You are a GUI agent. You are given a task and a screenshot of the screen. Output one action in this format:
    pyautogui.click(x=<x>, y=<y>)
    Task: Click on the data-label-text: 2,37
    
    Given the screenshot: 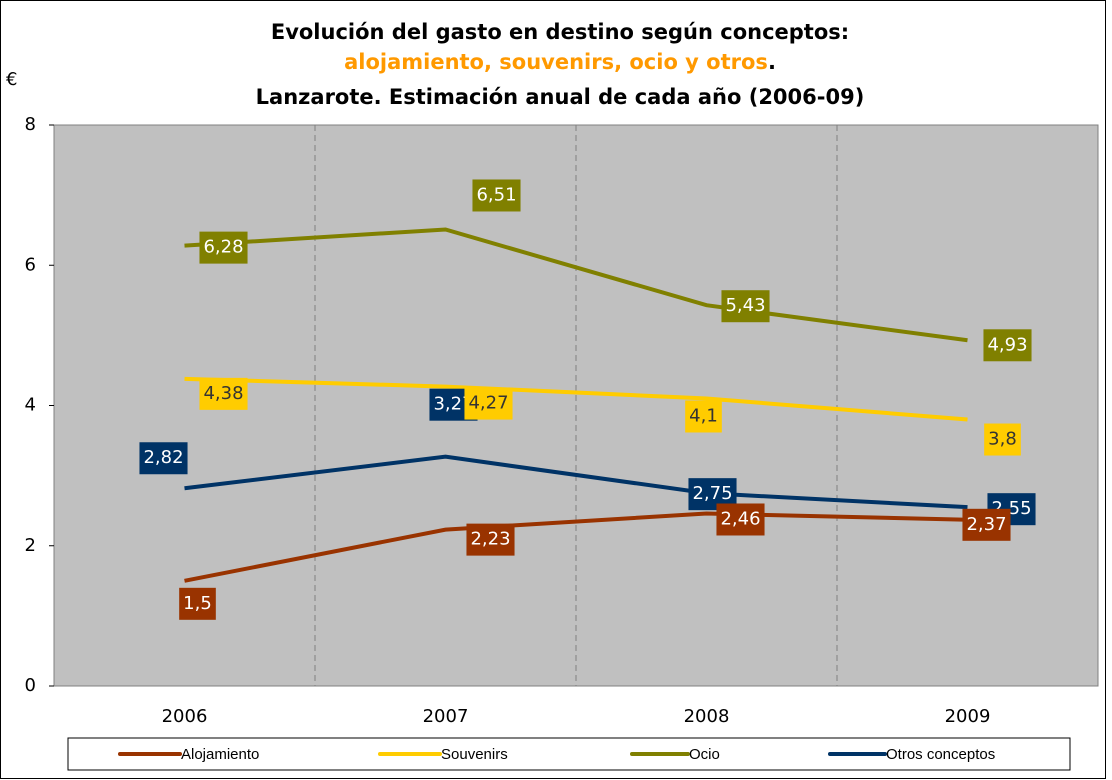 What is the action you would take?
    pyautogui.click(x=986, y=524)
    